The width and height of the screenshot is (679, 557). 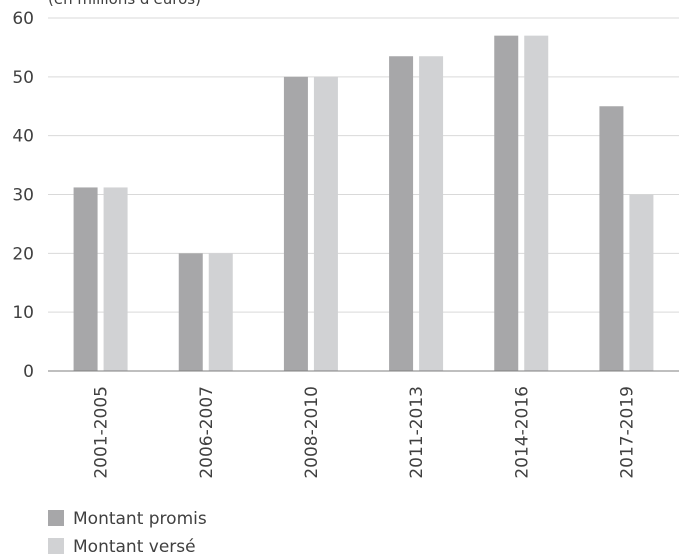 What do you see at coordinates (627, 432) in the screenshot?
I see `x-tick-label: 2017-2019` at bounding box center [627, 432].